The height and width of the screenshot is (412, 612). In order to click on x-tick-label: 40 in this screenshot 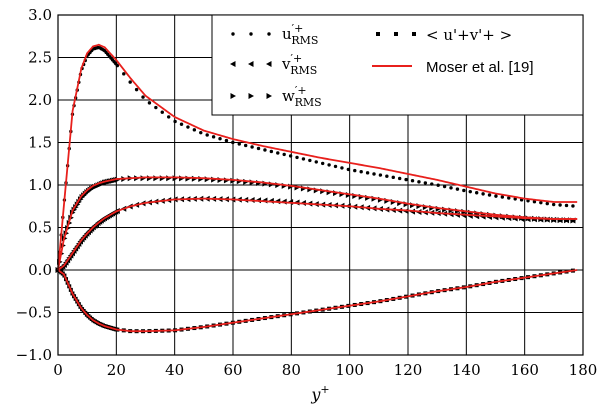, I will do `click(174, 370)`.